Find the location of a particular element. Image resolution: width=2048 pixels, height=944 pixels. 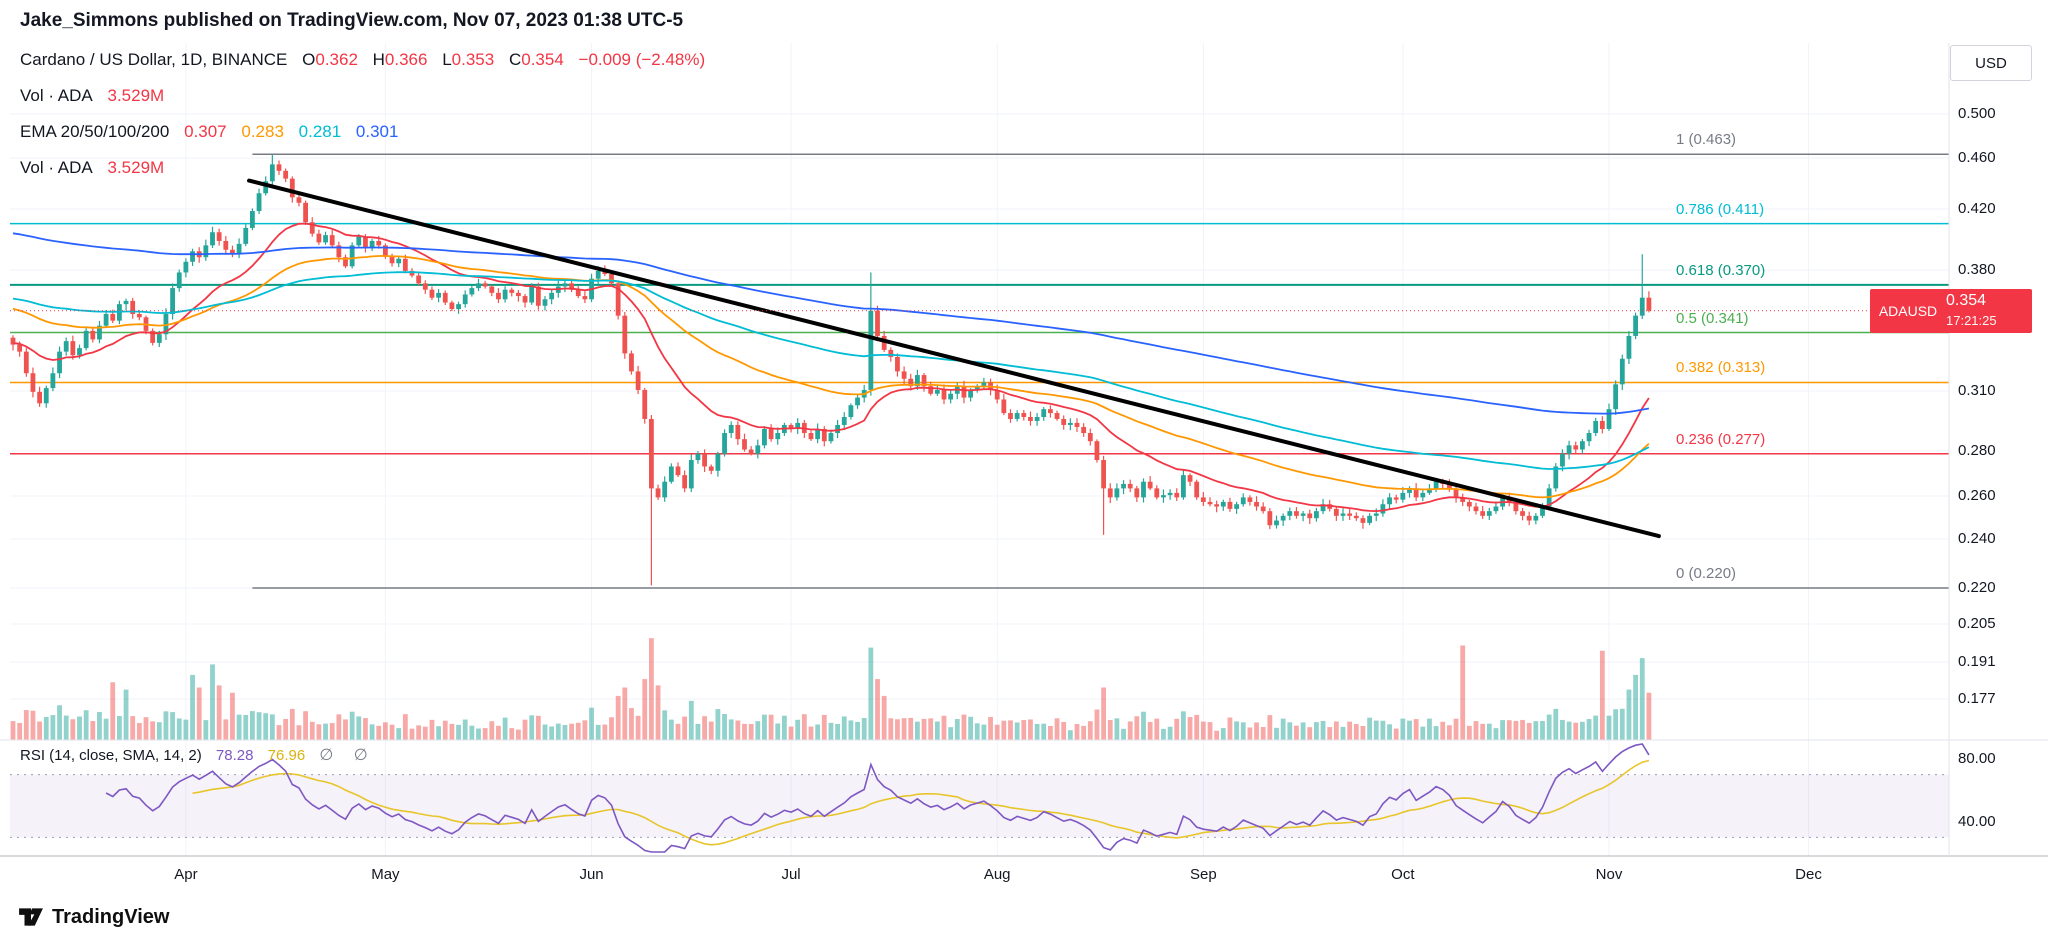

currency-toggle-button: USD is located at coordinates (1991, 63).